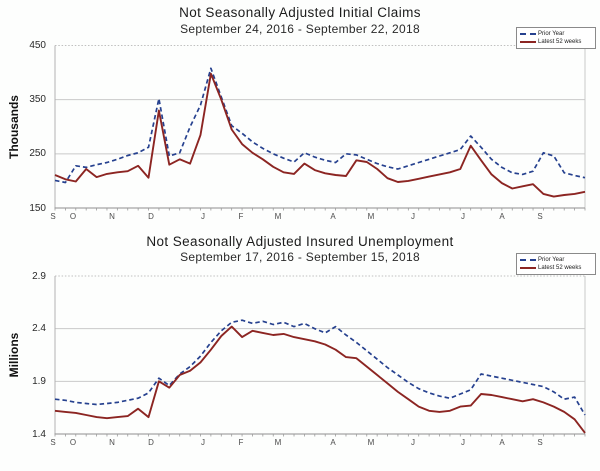 Image resolution: width=600 pixels, height=471 pixels. Describe the element at coordinates (300, 29) in the screenshot. I see `initial-claims-subtitle: September 24, 2016 - September 22, 2018` at that location.